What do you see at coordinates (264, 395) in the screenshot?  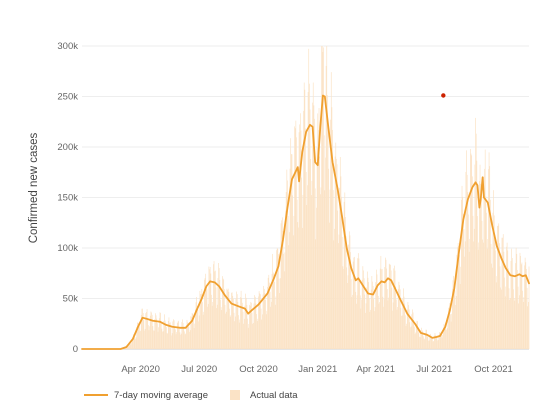 I see `legend-item-actual-data: Actual data` at bounding box center [264, 395].